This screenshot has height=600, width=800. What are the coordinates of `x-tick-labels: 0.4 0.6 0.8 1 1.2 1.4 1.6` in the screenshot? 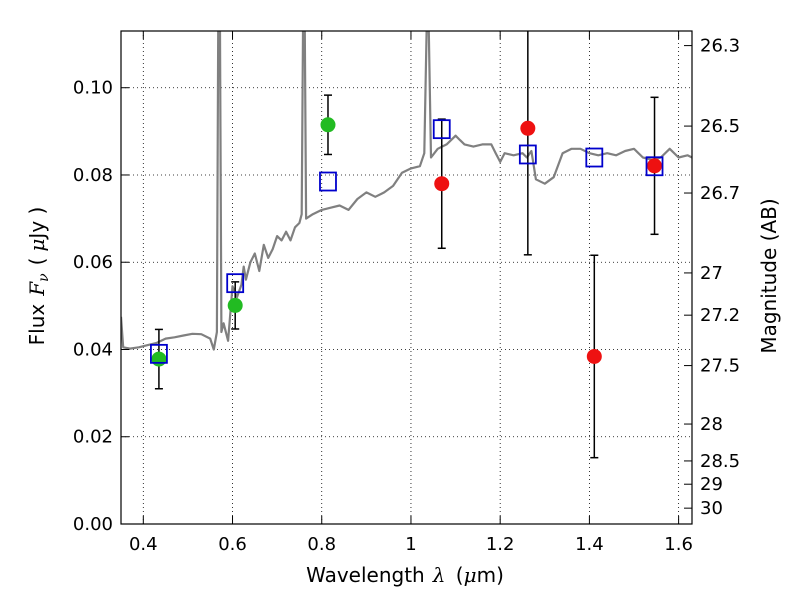 It's located at (411, 544).